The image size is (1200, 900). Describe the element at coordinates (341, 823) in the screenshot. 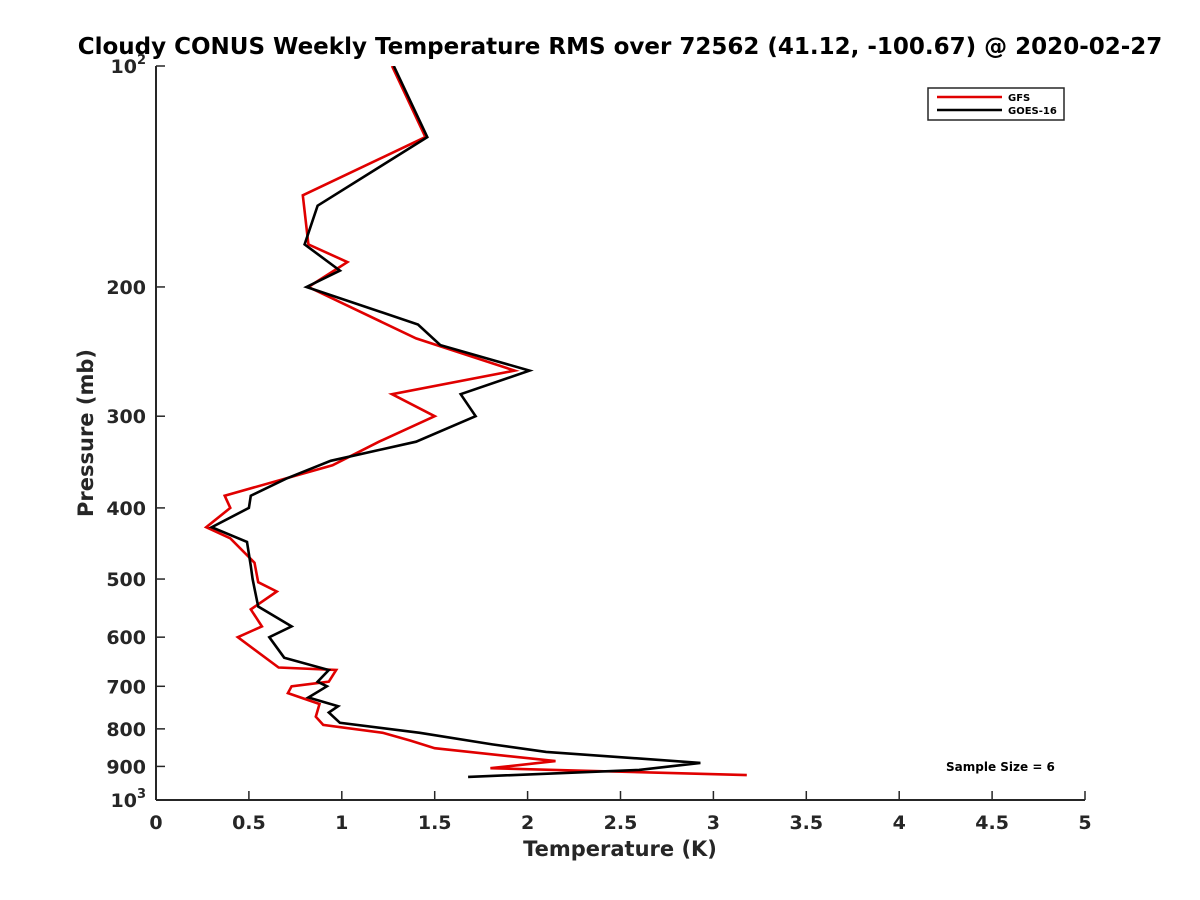

I see `x-tick-label: 1` at that location.